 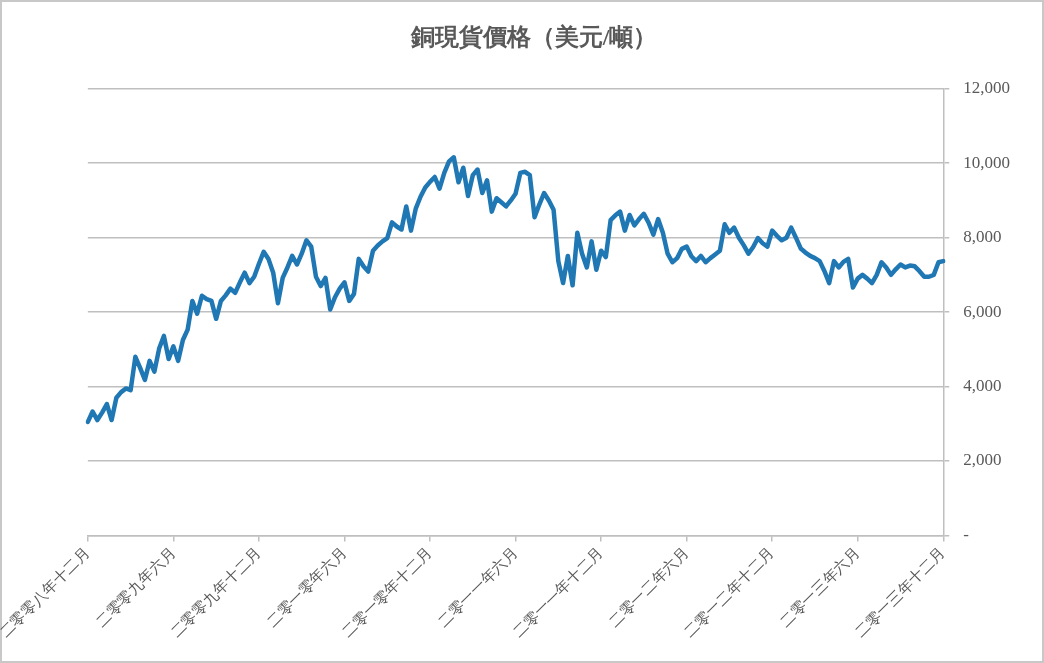 What do you see at coordinates (533, 36) in the screenshot?
I see `chart-title: 銅現貨價格（美元/噸）` at bounding box center [533, 36].